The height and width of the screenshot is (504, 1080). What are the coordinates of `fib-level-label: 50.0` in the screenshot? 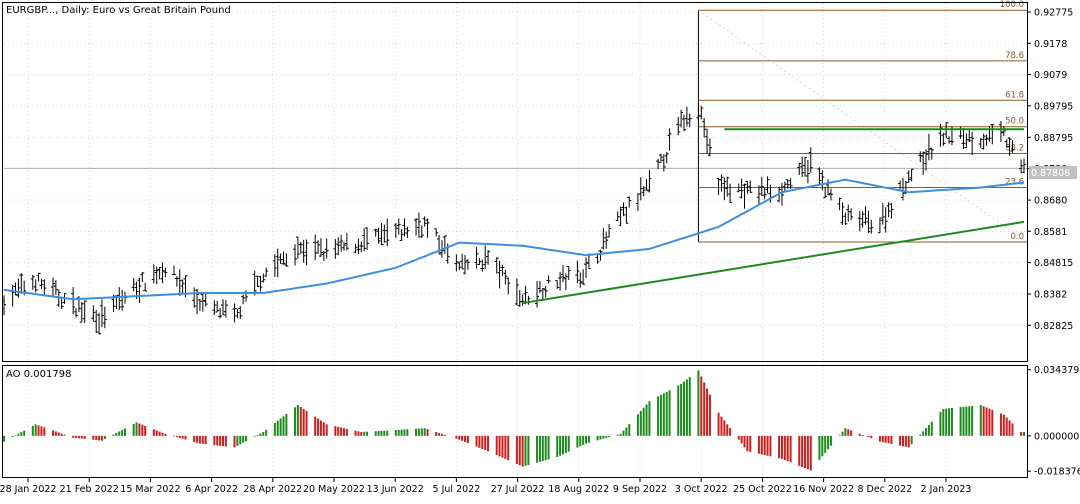 It's located at (1014, 122).